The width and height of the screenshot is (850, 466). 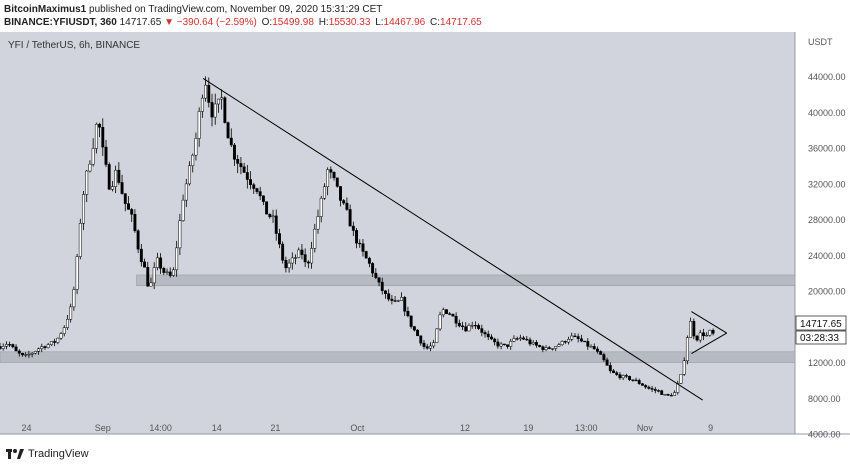 I want to click on countdown-tag-value: 03:28:33, so click(x=819, y=338).